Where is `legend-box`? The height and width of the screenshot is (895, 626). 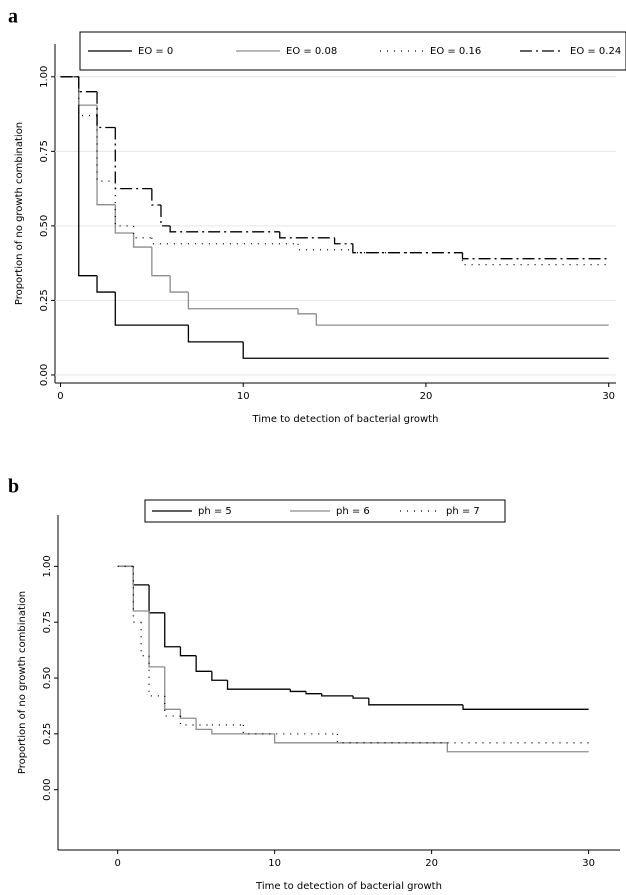
legend-box is located at coordinates (352, 51).